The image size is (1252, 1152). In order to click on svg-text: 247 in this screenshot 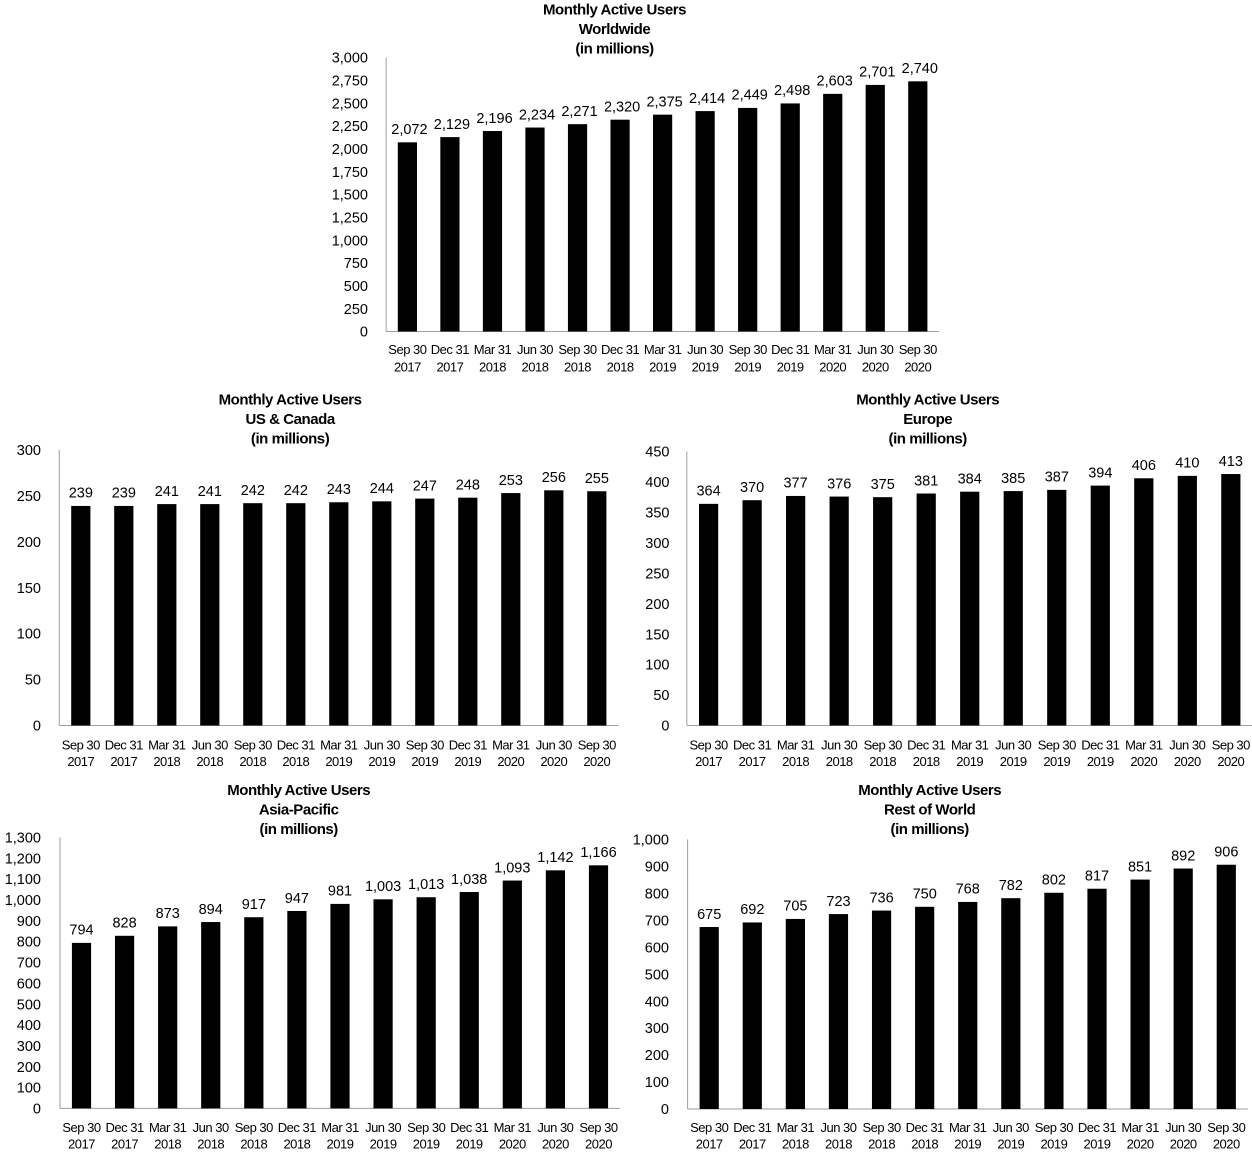, I will do `click(425, 486)`.